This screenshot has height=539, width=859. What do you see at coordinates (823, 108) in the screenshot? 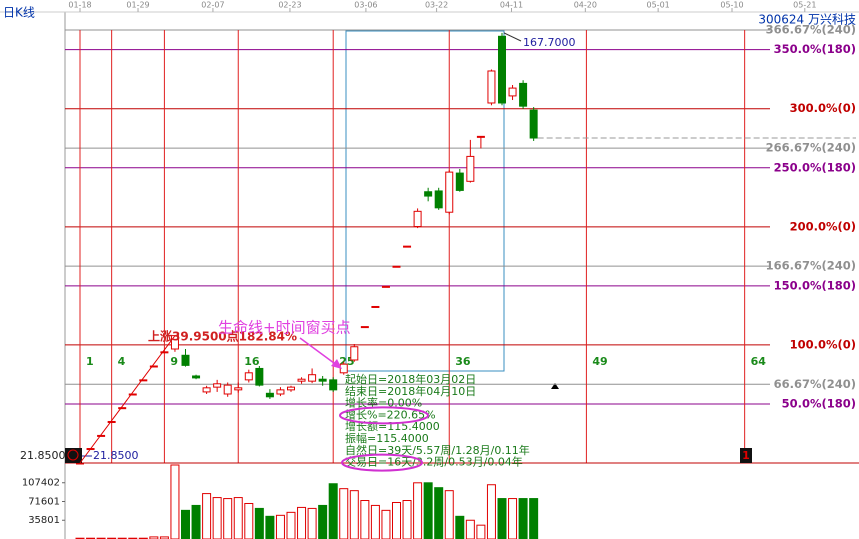
I see `level-label: 300.0%(0)` at bounding box center [823, 108].